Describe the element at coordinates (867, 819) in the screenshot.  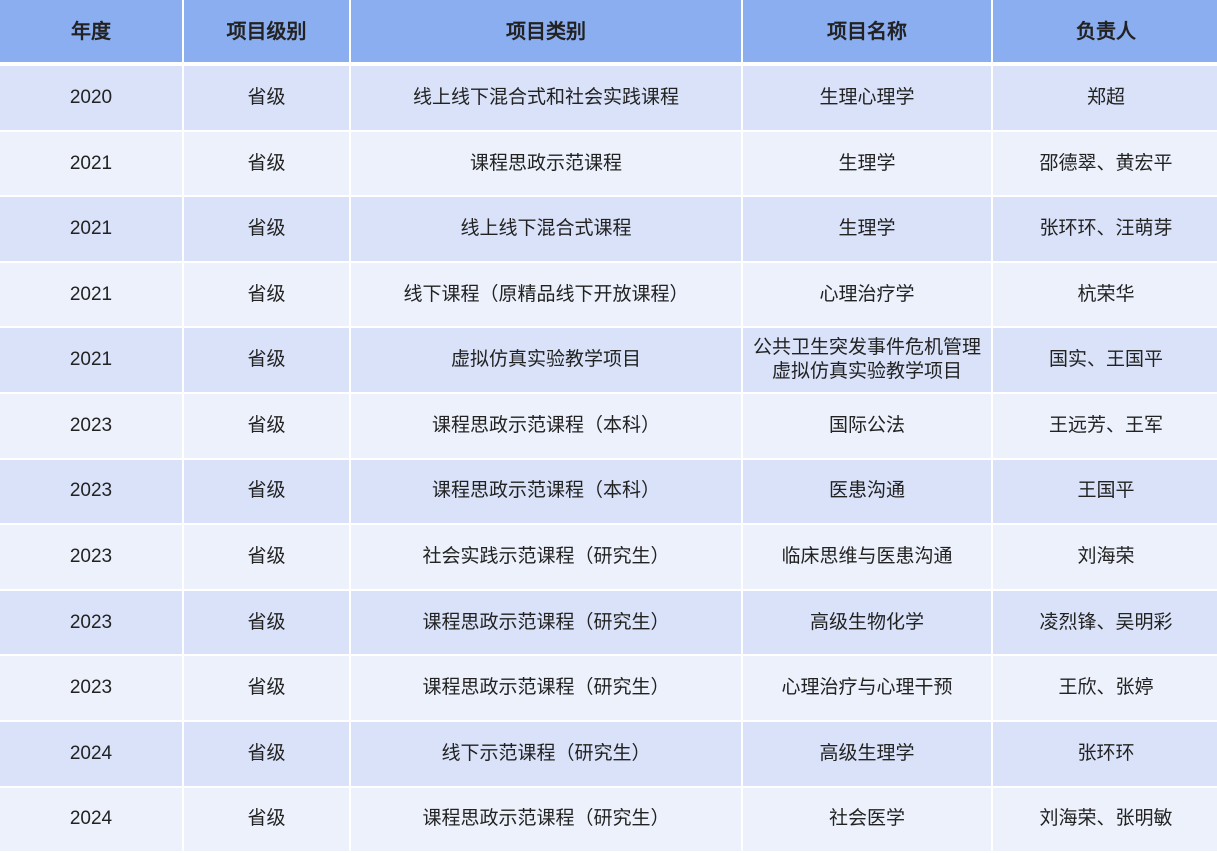
I see `cell-project-name: 社会医学` at that location.